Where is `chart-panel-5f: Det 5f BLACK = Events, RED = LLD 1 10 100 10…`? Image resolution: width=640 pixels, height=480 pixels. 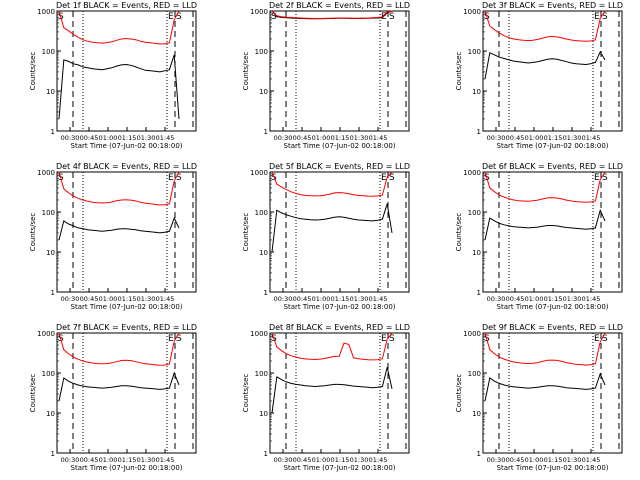
chart-panel-5f: Det 5f BLACK = Events, RED = LLD 1 10 100 10… is located at coordinates (326, 236).